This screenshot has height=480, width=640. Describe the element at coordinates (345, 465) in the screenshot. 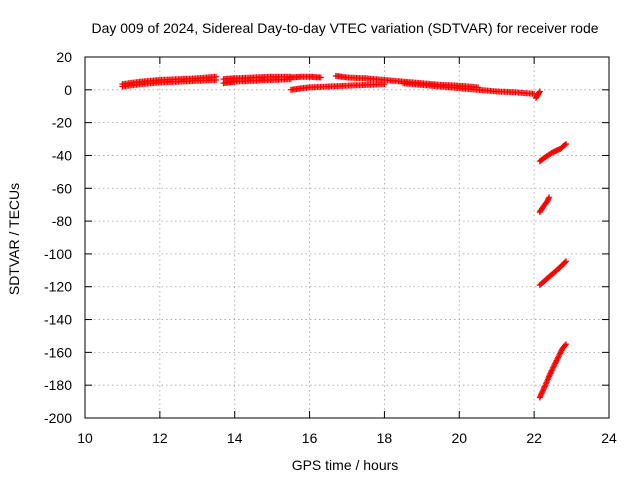

I see `x-axis-label: GPS time / hours` at that location.